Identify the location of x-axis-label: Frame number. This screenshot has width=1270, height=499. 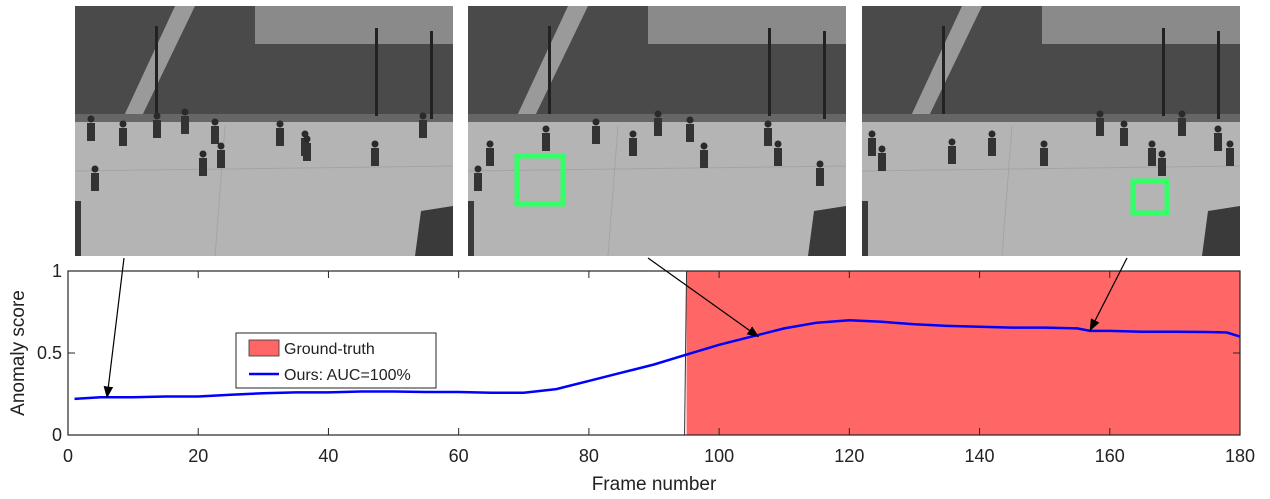
(654, 484).